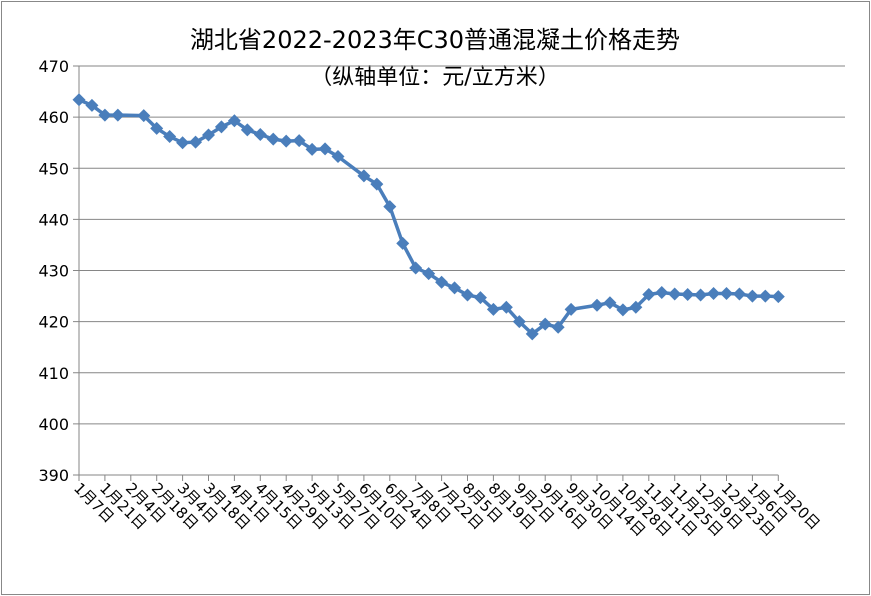 The image size is (871, 596). I want to click on y-tick-label: 470, so click(53, 66).